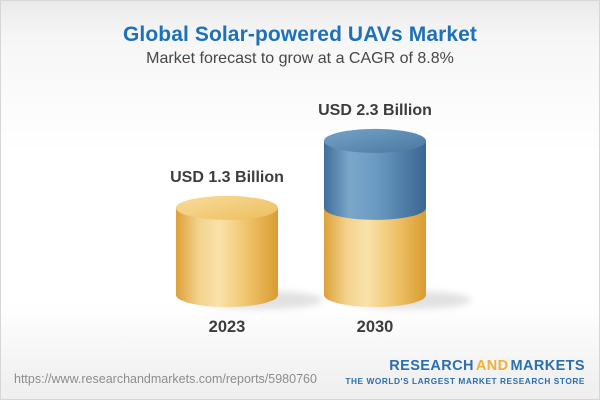  Describe the element at coordinates (227, 327) in the screenshot. I see `bar-year-label: 2023` at that location.